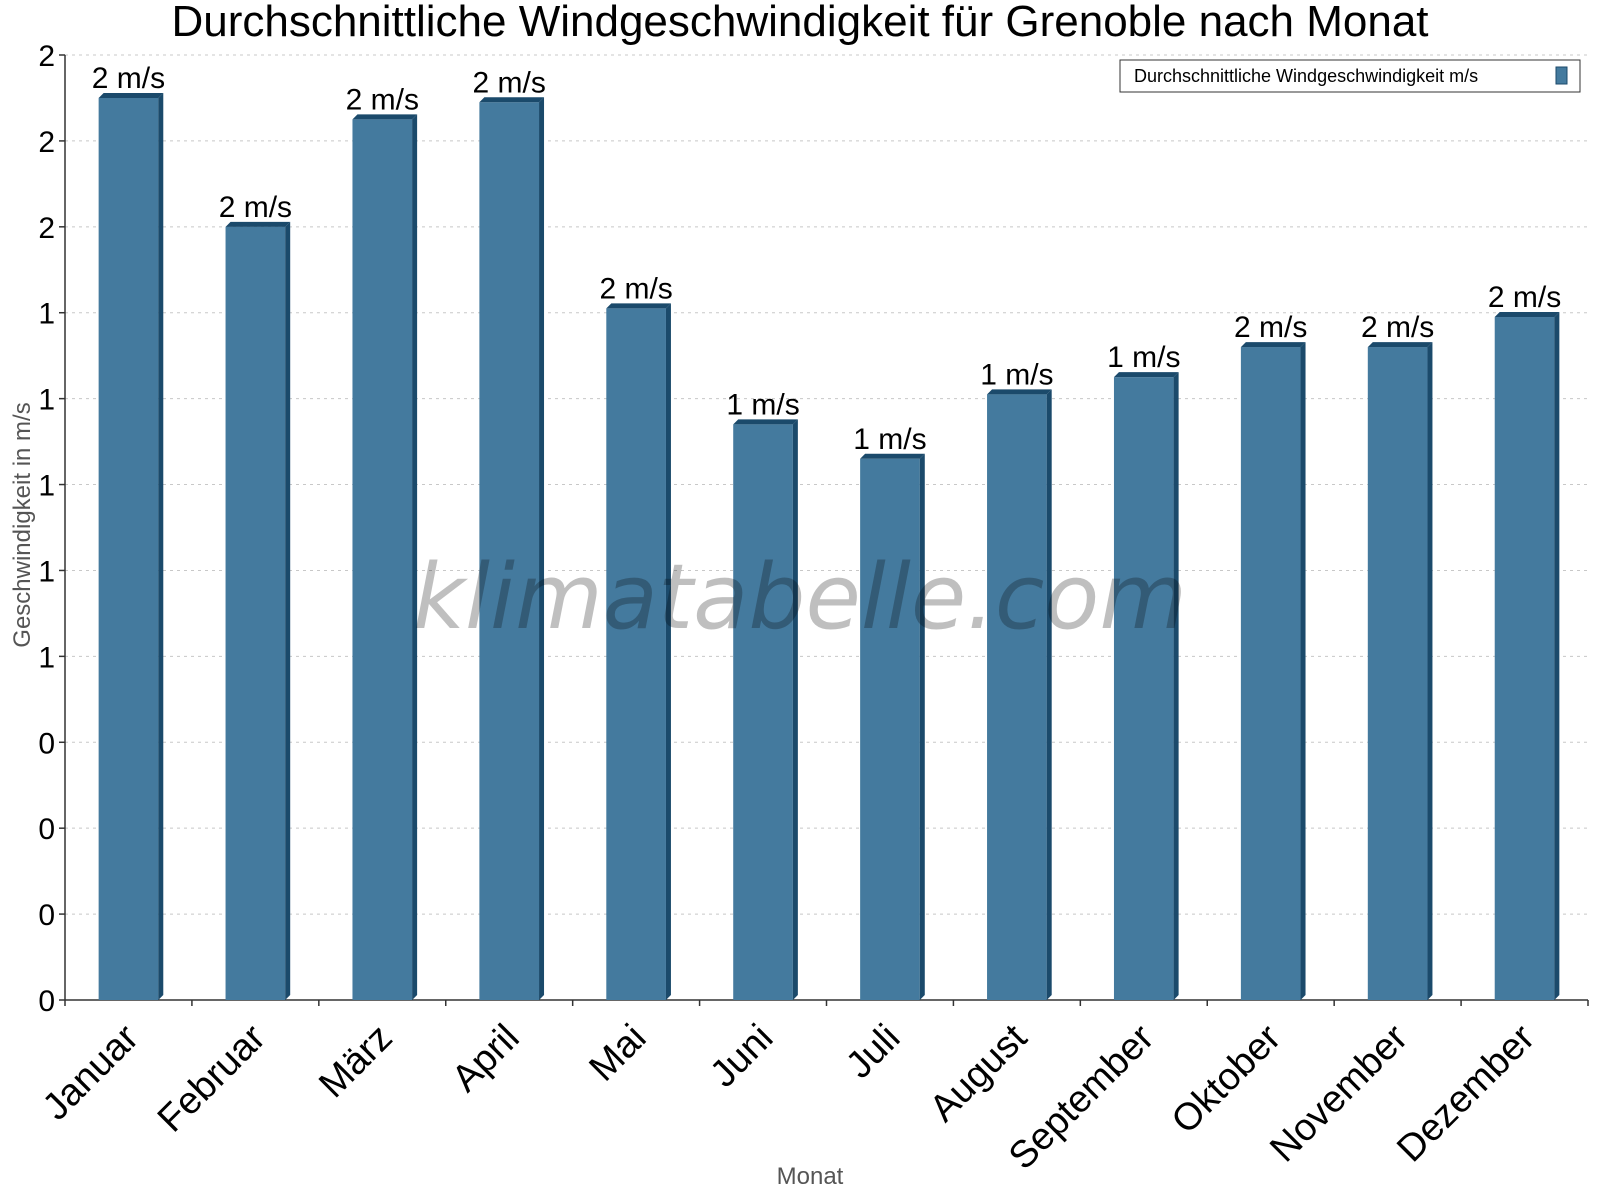 The height and width of the screenshot is (1200, 1600). I want to click on y-axis: 0 0 0 0 1 1 1 1 1 2 2 2, so click(52, 529).